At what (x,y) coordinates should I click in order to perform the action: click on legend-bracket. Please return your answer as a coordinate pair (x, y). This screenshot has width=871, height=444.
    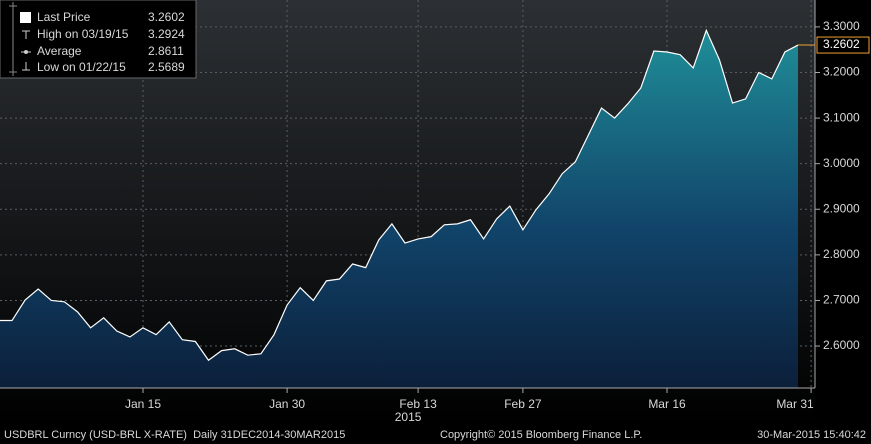
    Looking at the image, I should click on (13, 39).